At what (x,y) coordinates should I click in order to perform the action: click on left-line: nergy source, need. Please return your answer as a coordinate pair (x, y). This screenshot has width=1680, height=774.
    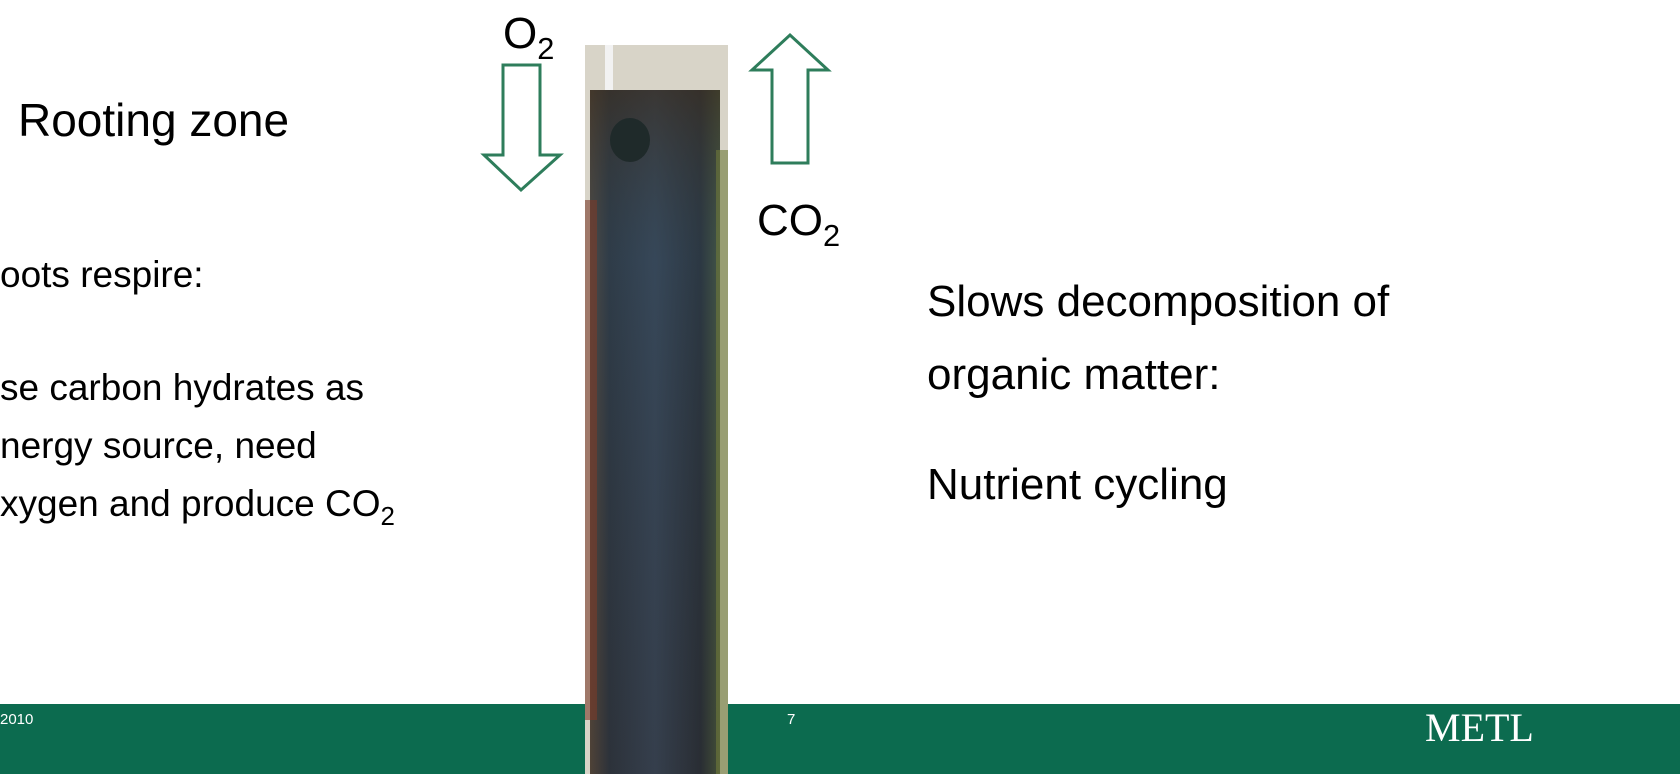
    Looking at the image, I should click on (158, 445).